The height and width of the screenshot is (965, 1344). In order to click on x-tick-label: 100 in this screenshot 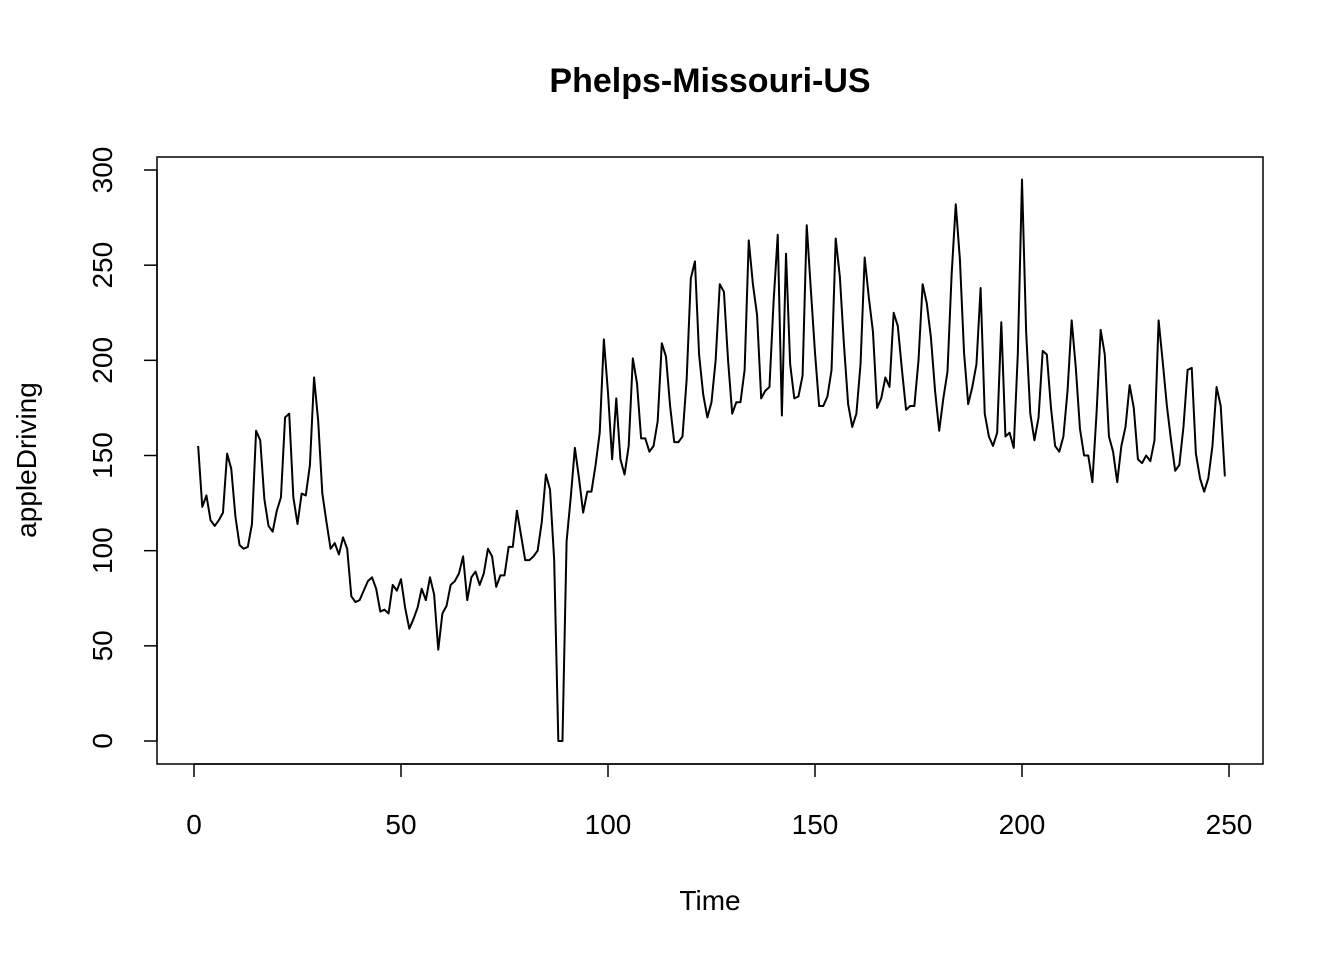, I will do `click(608, 824)`.